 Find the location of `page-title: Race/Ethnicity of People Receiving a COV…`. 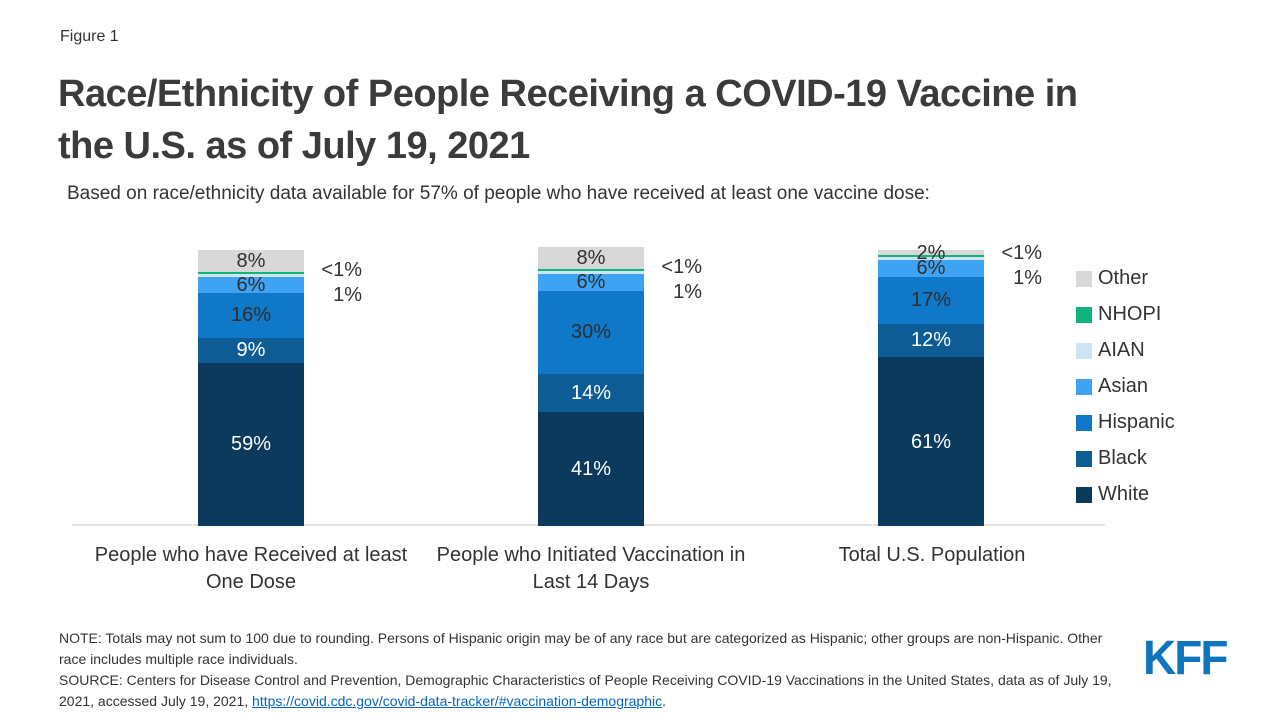

page-title: Race/Ethnicity of People Receiving a COV… is located at coordinates (568, 120).